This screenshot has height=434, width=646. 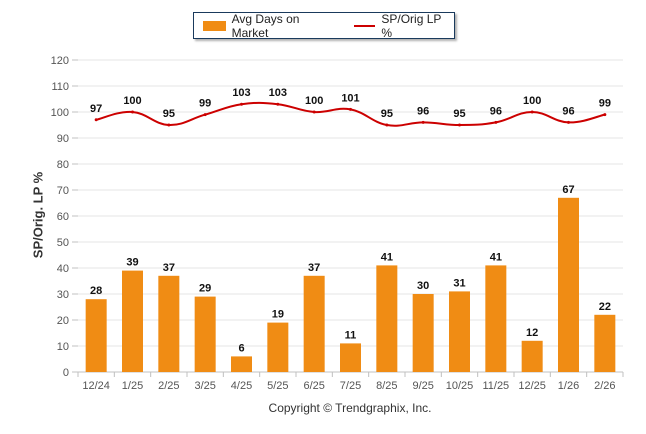 I want to click on x-tick-label: 2/25, so click(x=168, y=386).